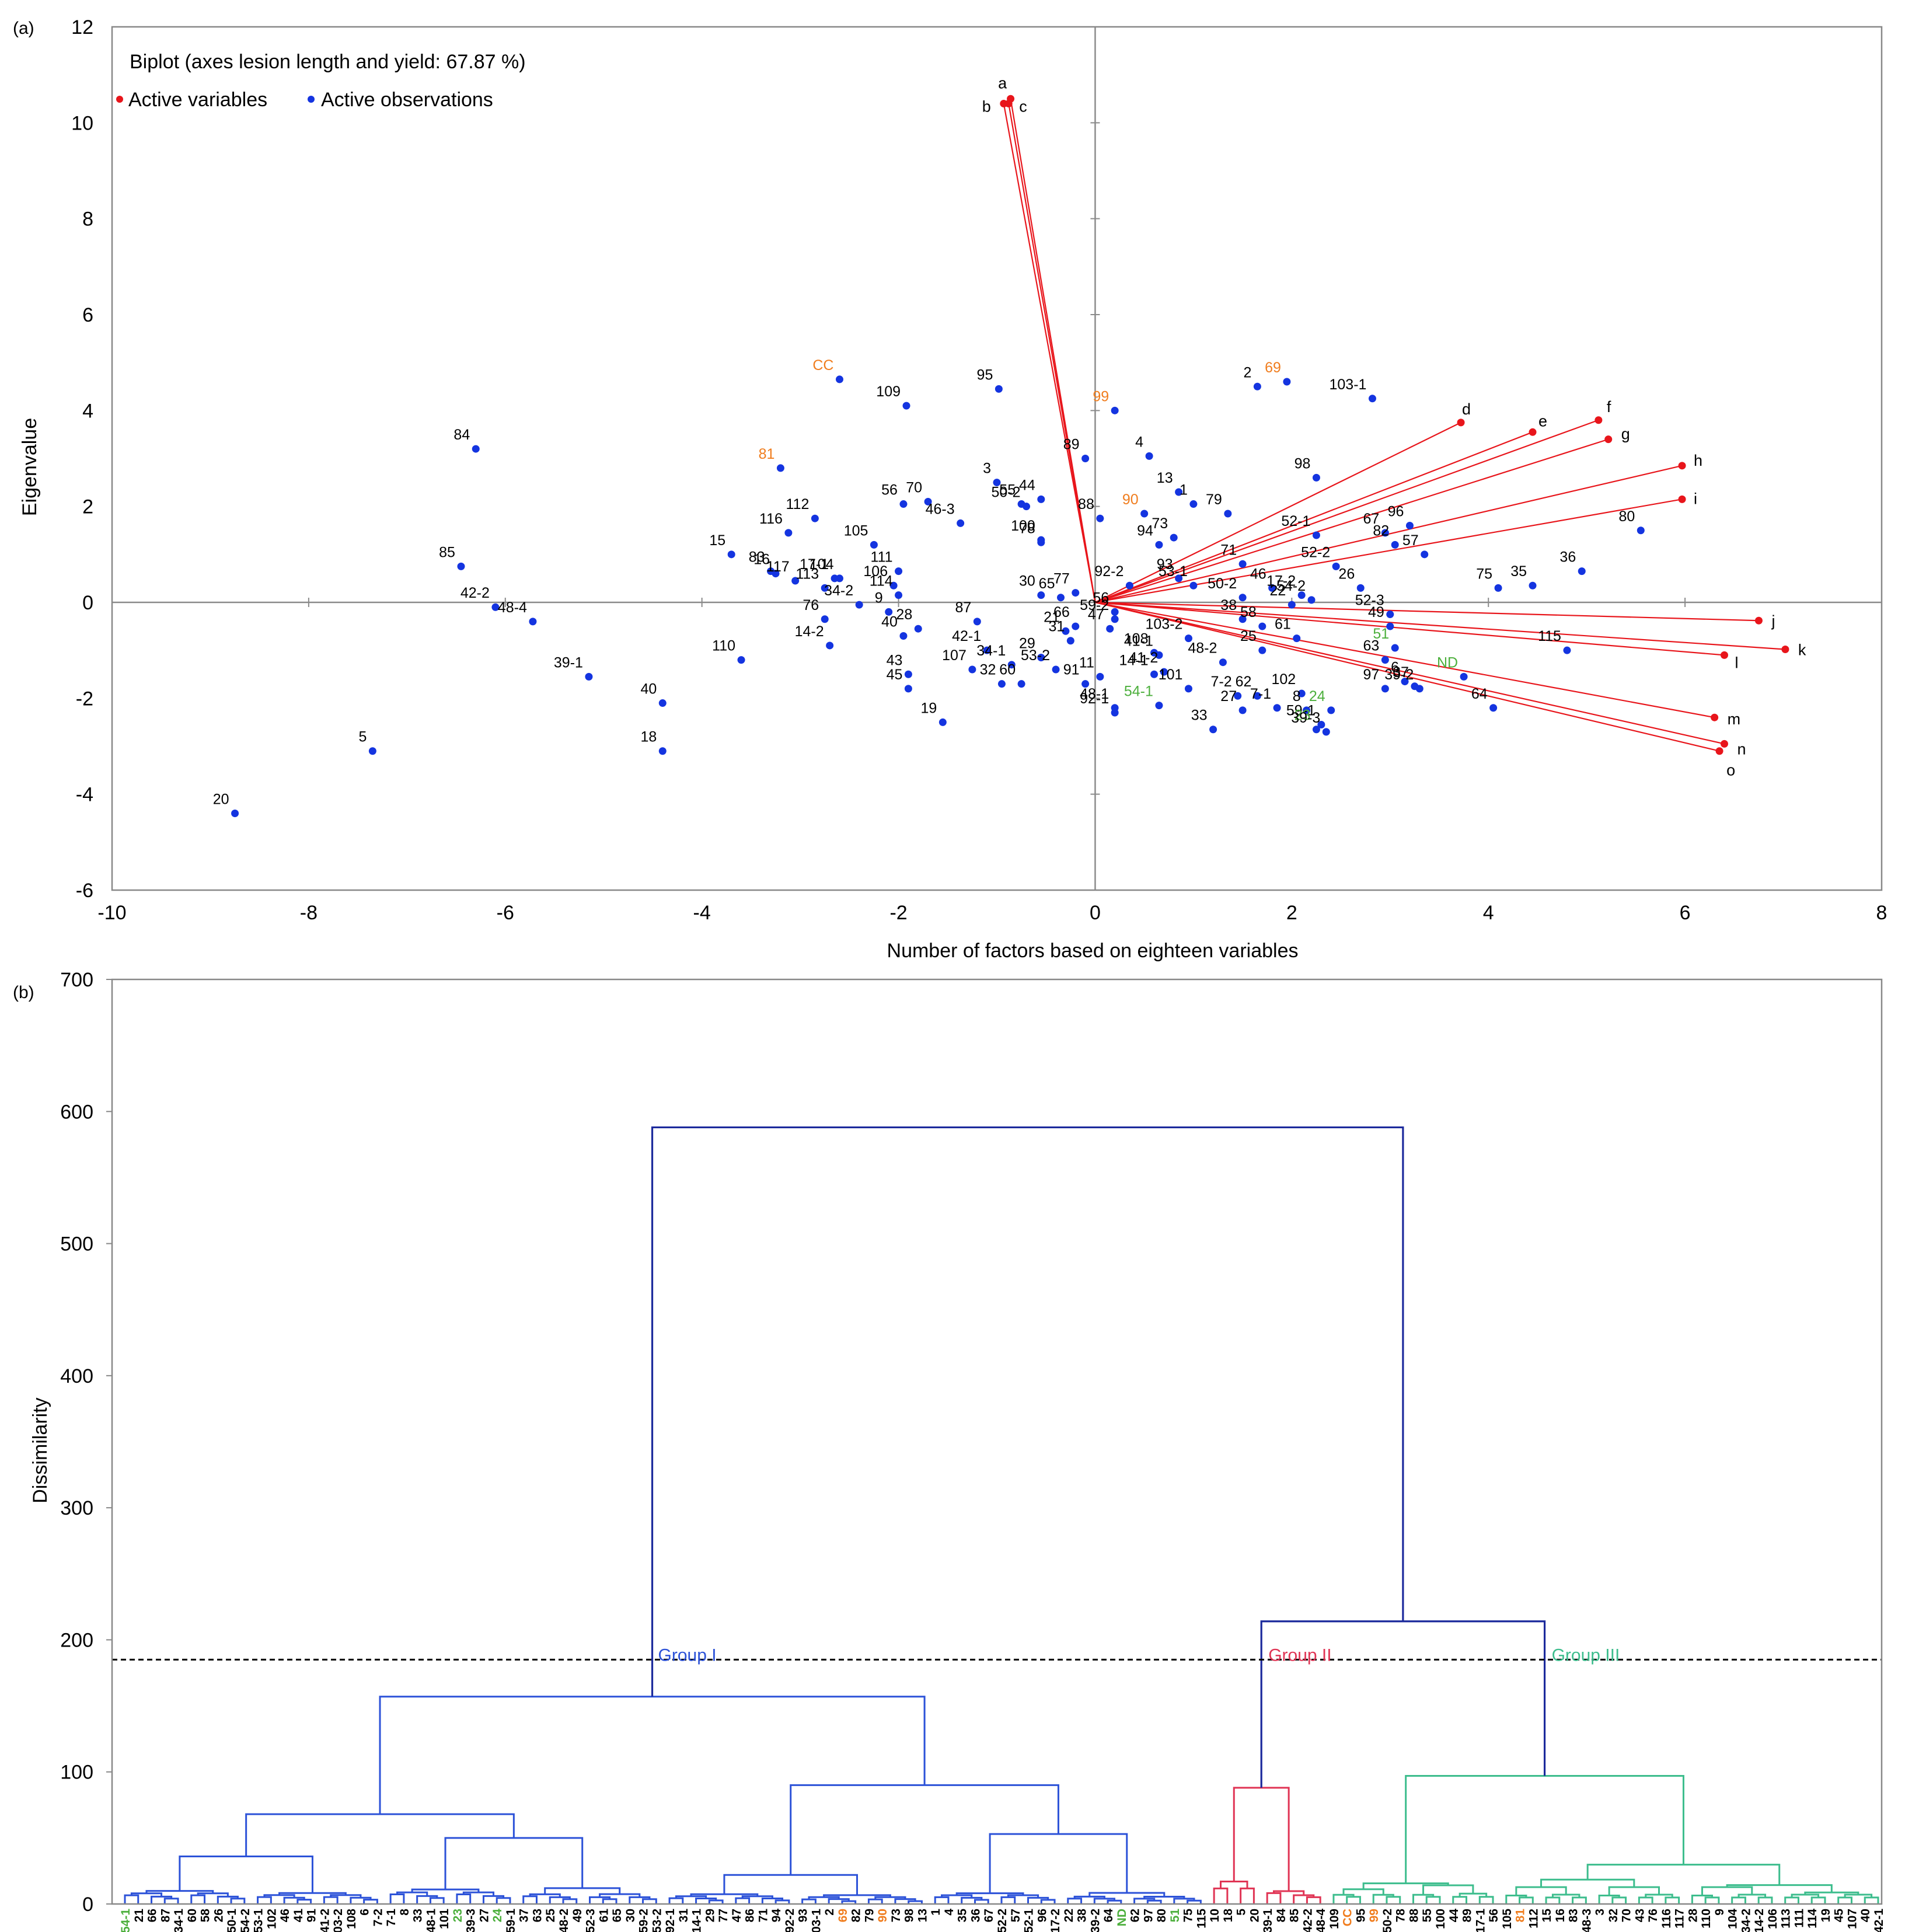 Image resolution: width=1919 pixels, height=1932 pixels. What do you see at coordinates (259, 1920) in the screenshot?
I see `leaf-label: 53-1` at bounding box center [259, 1920].